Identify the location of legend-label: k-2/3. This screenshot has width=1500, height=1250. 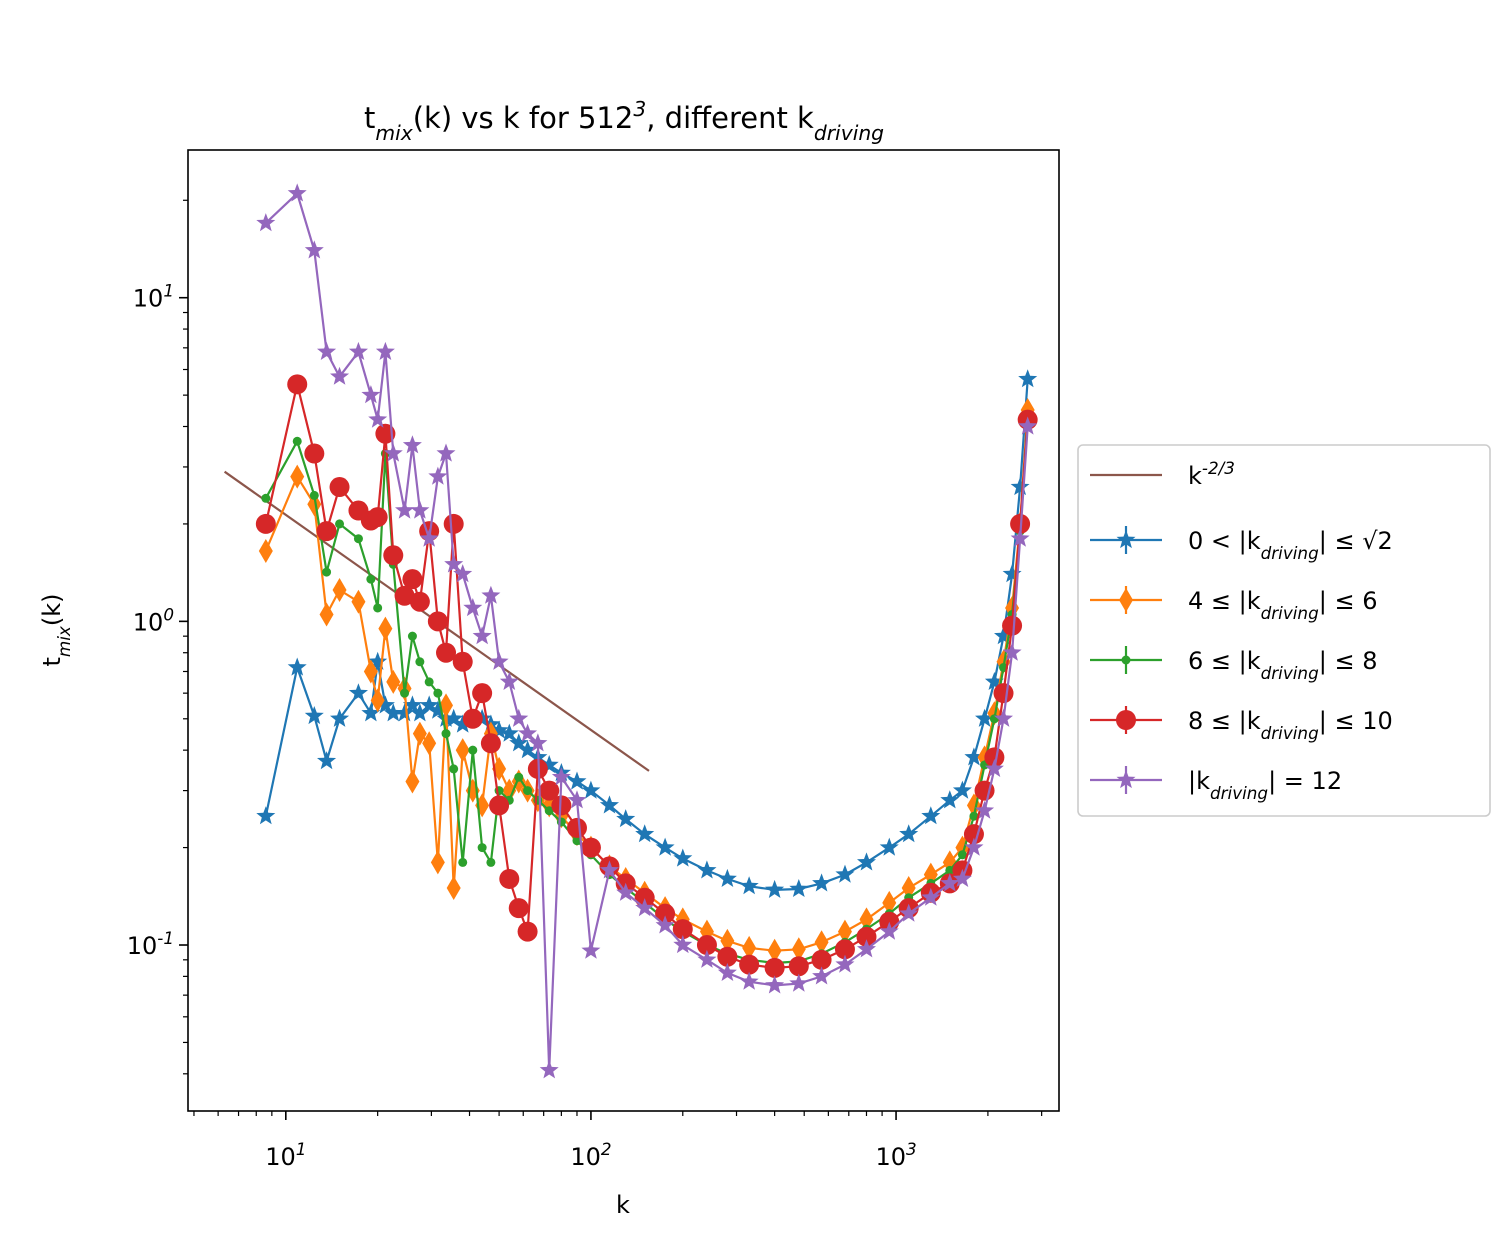
(1211, 474).